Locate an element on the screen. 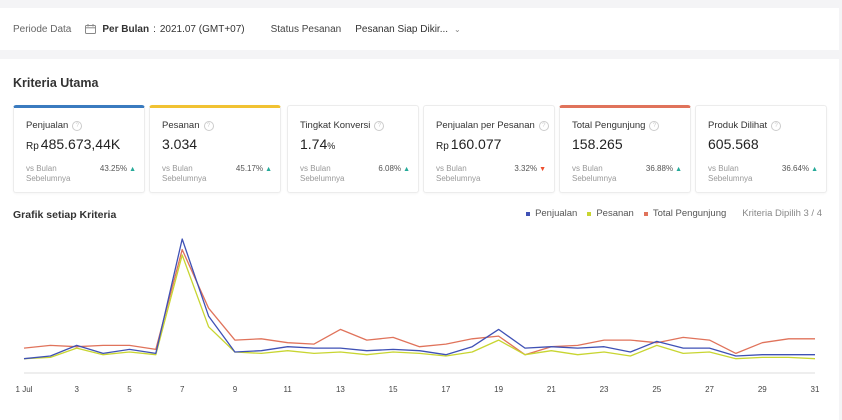  metric-value: Rp 160.077 is located at coordinates (468, 144).